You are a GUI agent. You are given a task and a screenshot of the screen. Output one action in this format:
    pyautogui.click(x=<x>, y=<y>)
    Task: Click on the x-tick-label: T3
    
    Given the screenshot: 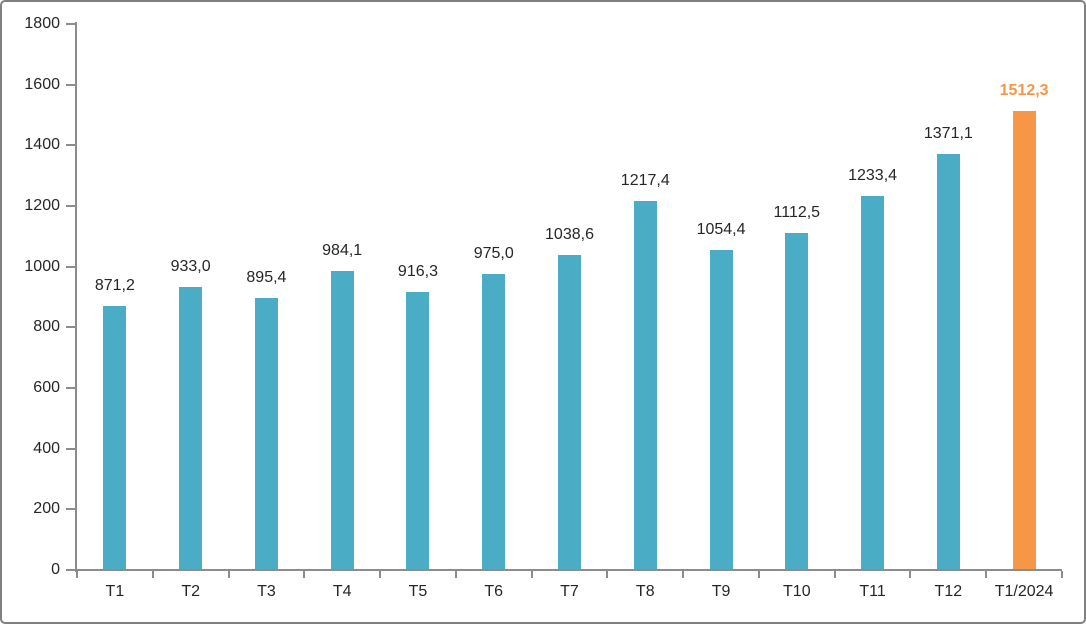 What is the action you would take?
    pyautogui.click(x=266, y=591)
    